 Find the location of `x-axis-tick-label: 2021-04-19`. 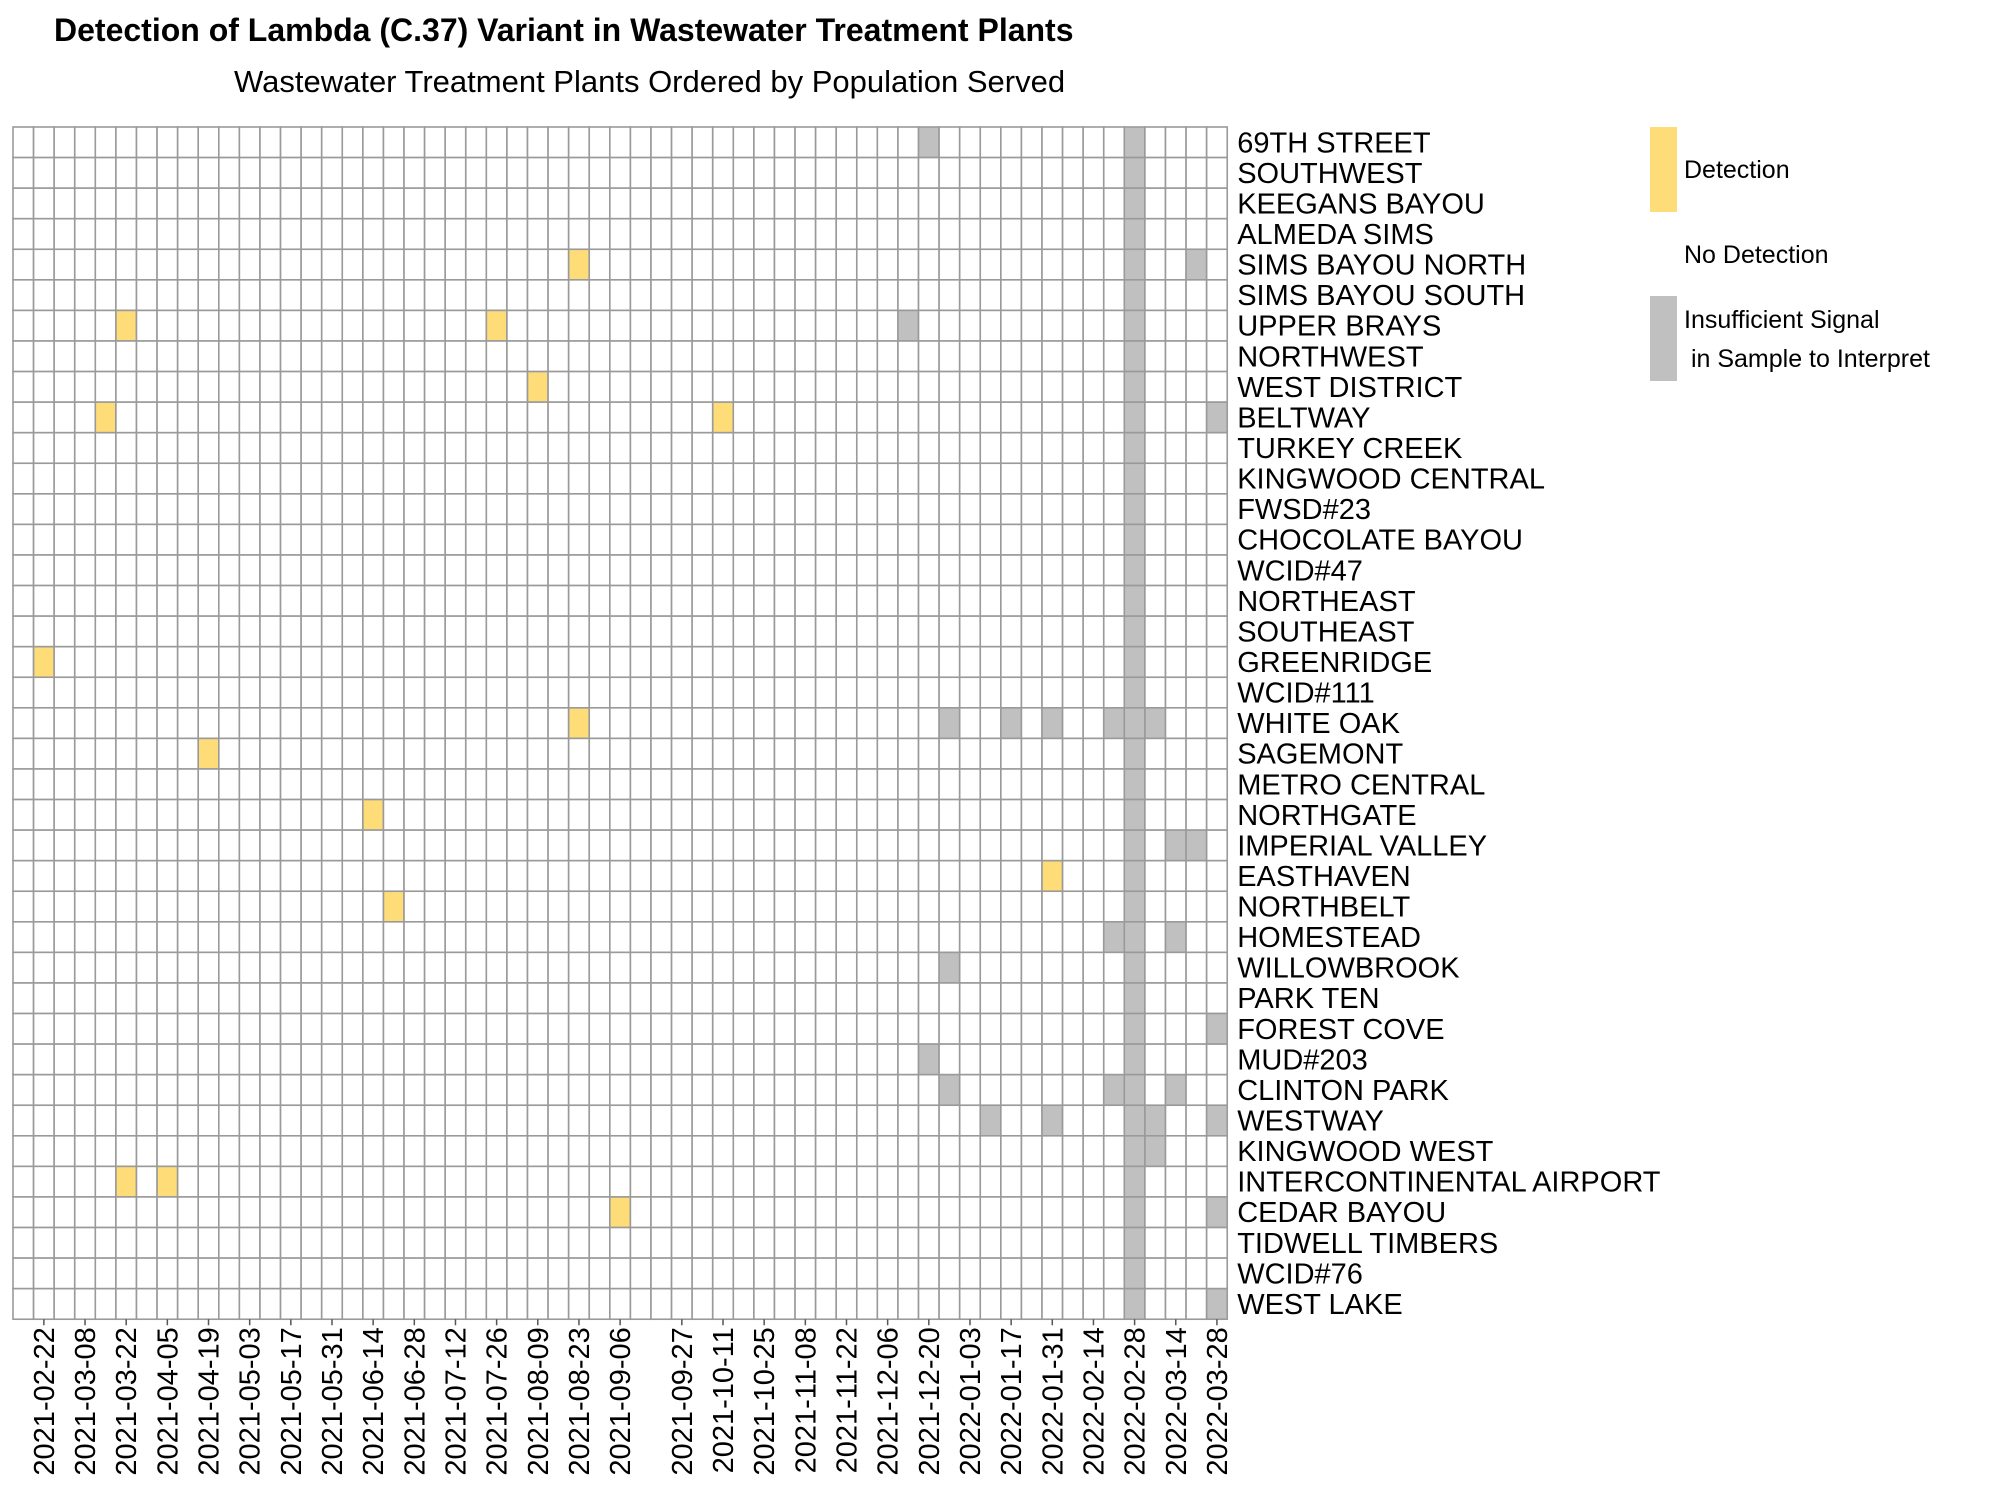

x-axis-tick-label: 2021-04-19 is located at coordinates (210, 1401).